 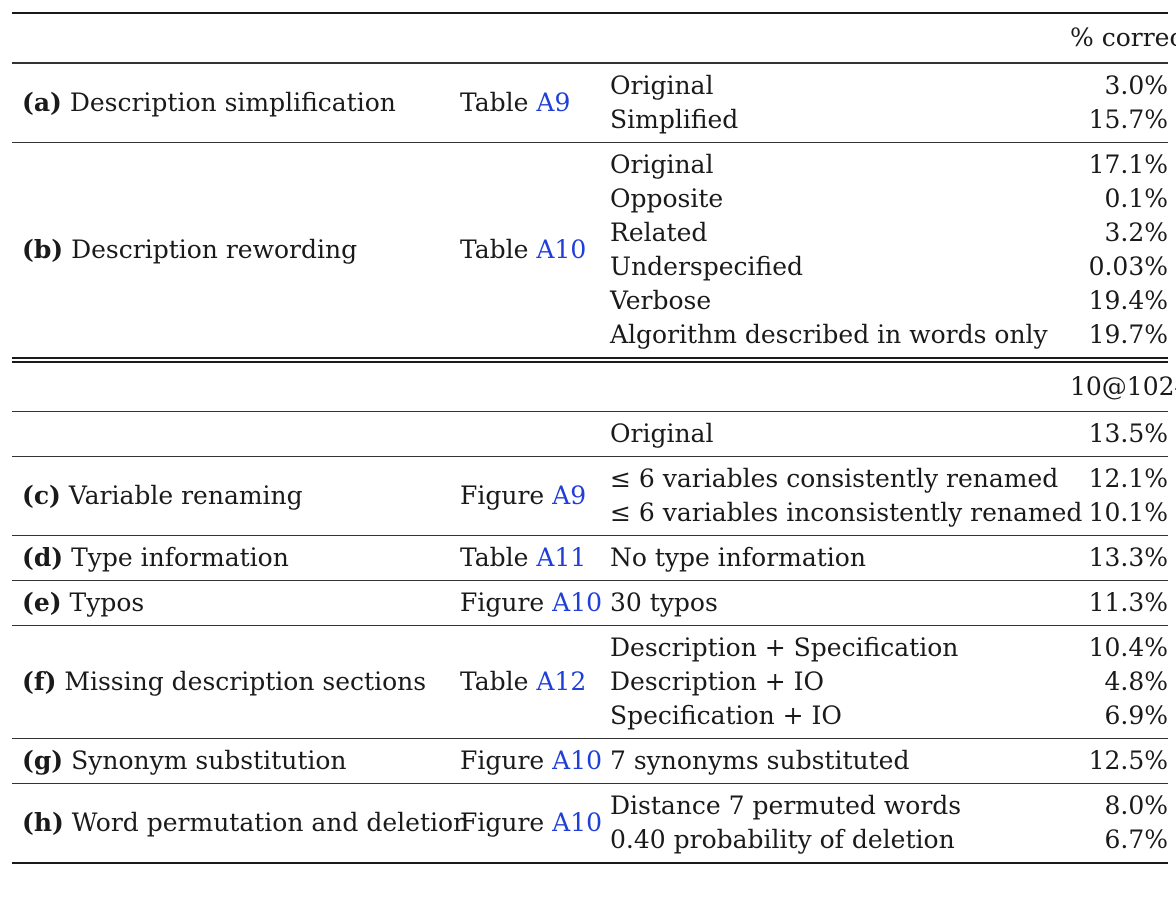 I want to click on variant-value: 19.7%, so click(x=1128, y=334).